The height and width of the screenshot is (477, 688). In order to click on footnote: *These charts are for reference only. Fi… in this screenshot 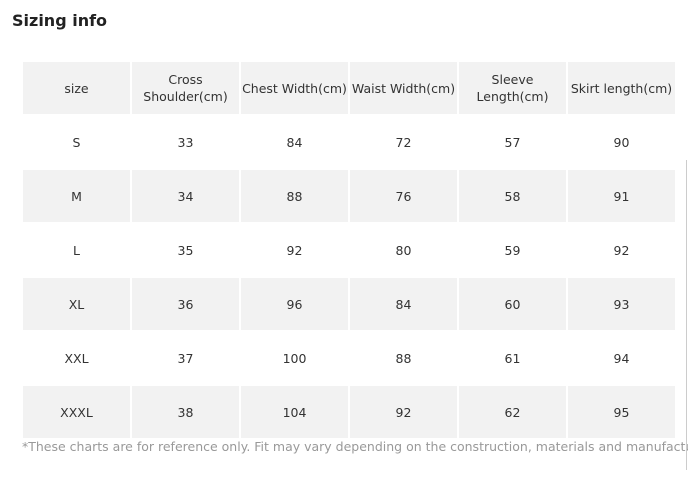, I will do `click(355, 446)`.